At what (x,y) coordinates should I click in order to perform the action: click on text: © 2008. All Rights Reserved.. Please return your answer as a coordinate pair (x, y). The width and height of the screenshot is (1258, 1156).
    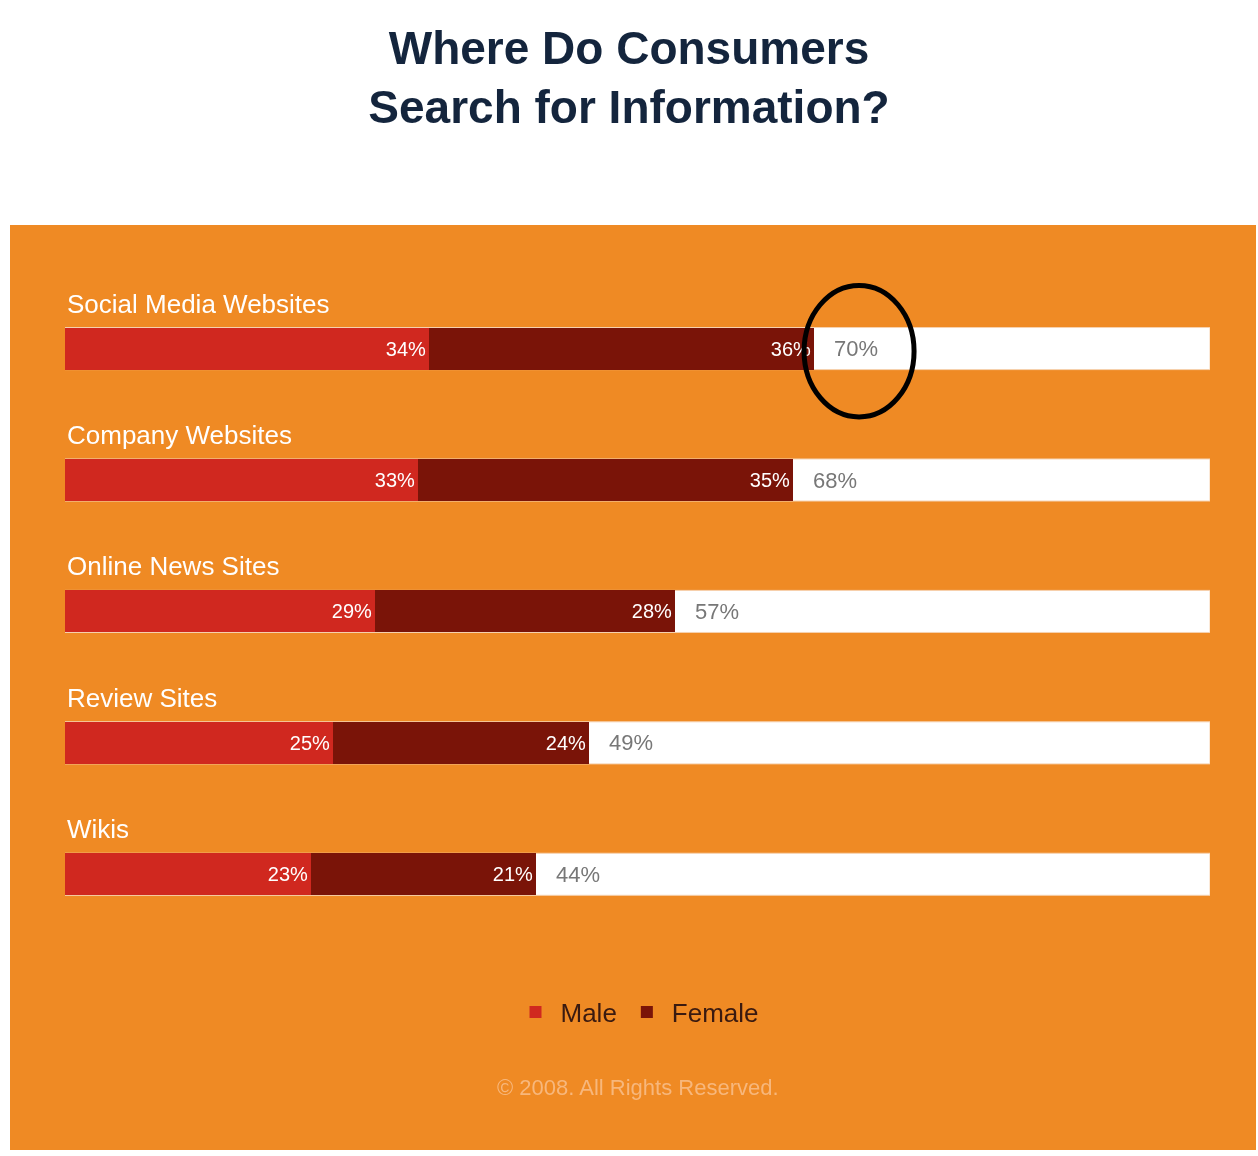
    Looking at the image, I should click on (638, 1087).